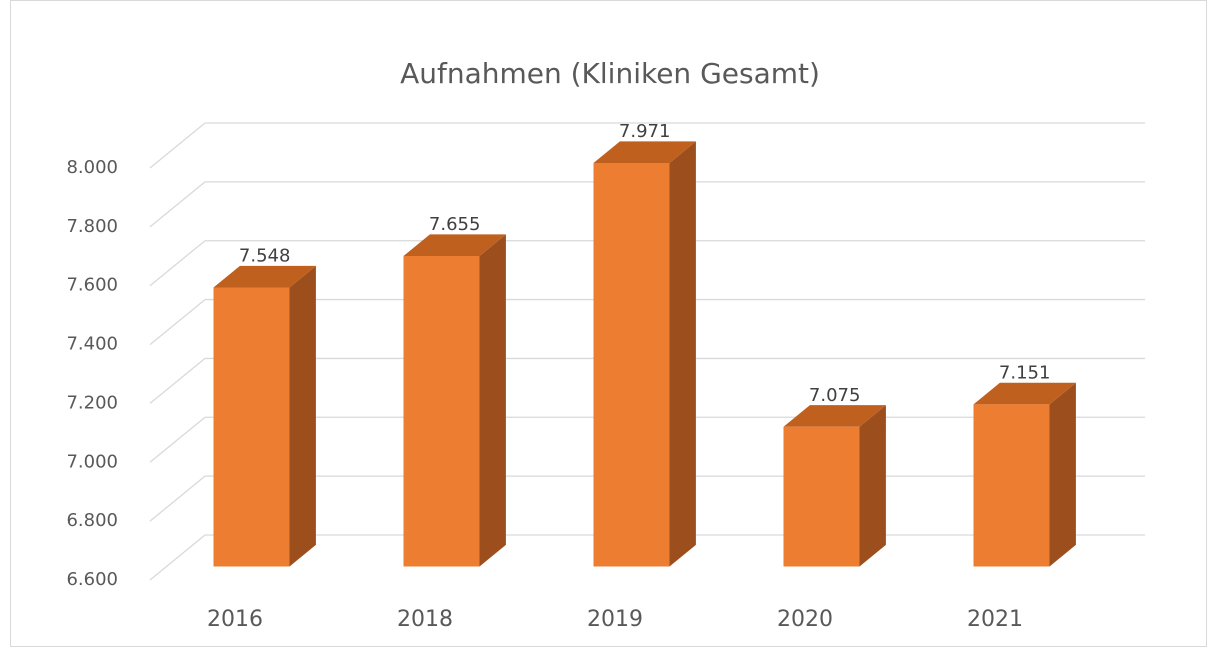 This screenshot has width=1208, height=648. Describe the element at coordinates (645, 131) in the screenshot. I see `data-label: 7.971` at that location.